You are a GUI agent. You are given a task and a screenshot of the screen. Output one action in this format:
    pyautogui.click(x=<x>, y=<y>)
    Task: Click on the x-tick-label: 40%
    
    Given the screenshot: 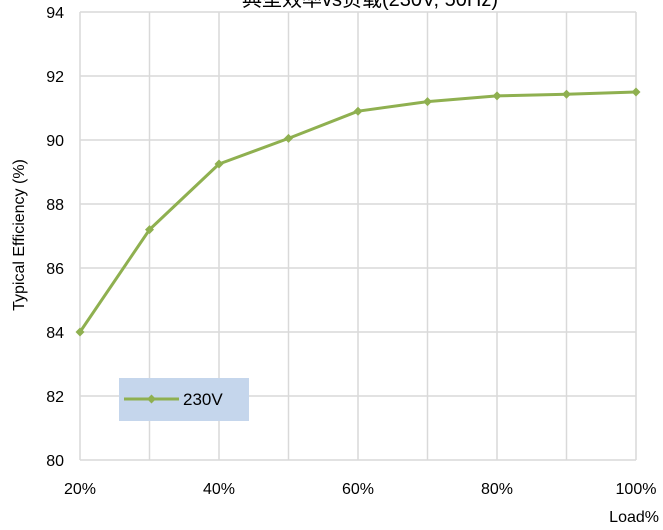 What is the action you would take?
    pyautogui.click(x=219, y=489)
    